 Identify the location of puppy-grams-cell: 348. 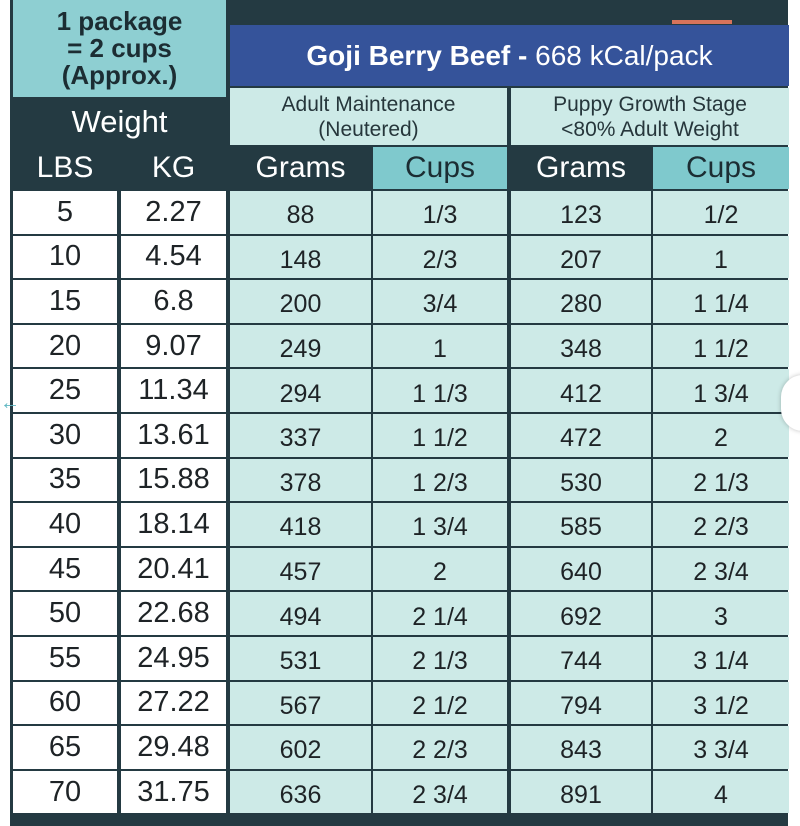
(581, 346).